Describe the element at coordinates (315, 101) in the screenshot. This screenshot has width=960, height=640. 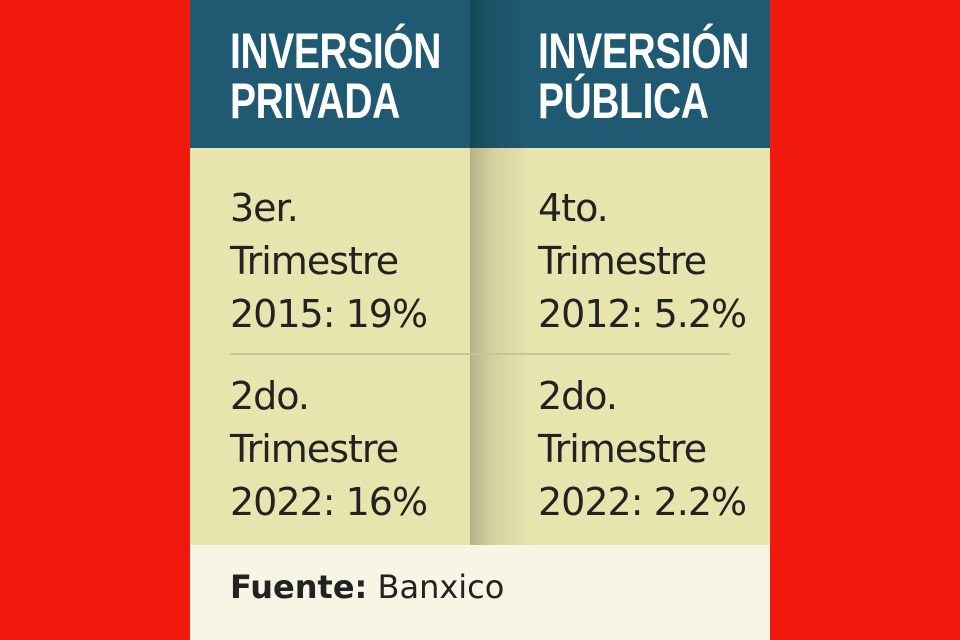
I see `title-line: PRIVADA` at that location.